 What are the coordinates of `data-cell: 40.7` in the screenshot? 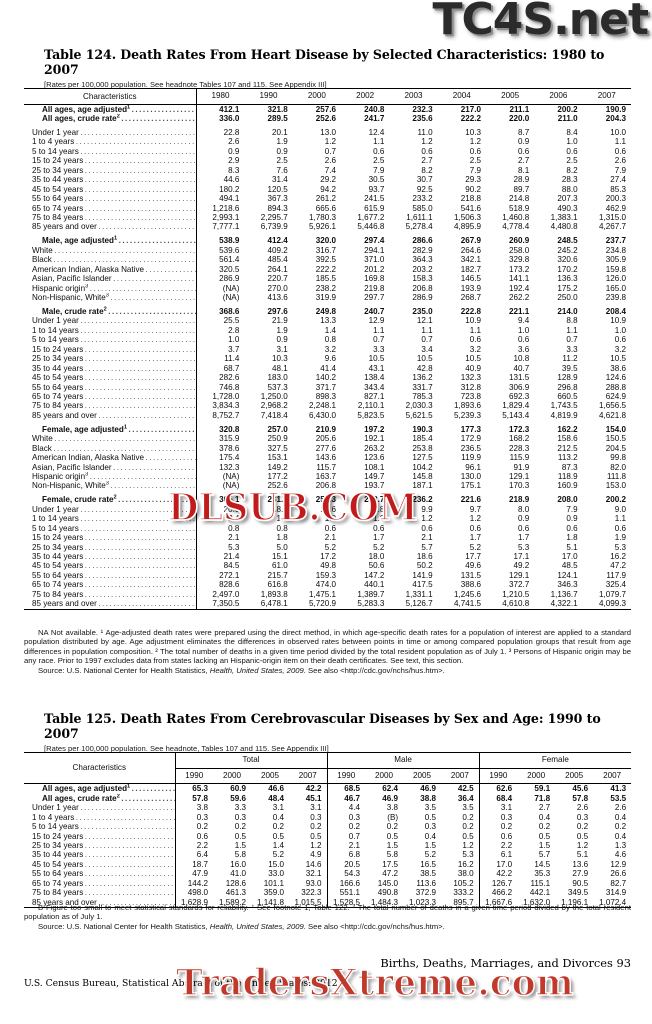 It's located at (521, 368).